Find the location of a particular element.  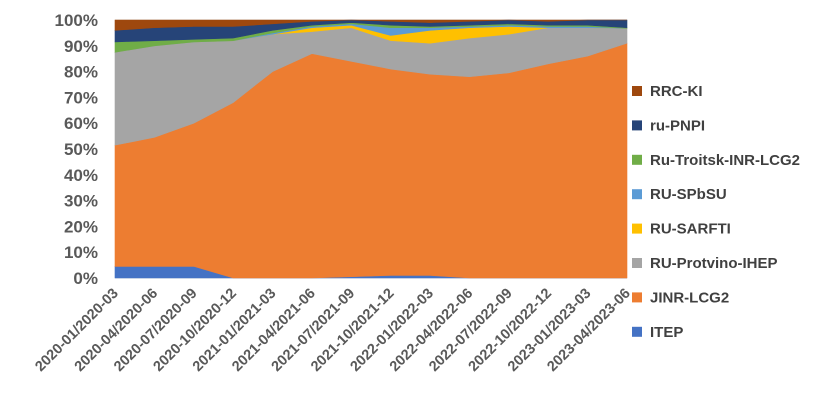

legend-label: ITEP is located at coordinates (666, 332).